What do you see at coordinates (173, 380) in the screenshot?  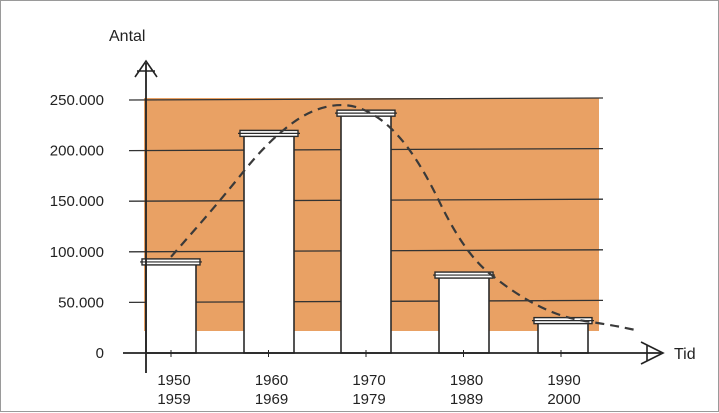 I see `x-tick-label: 1950` at bounding box center [173, 380].